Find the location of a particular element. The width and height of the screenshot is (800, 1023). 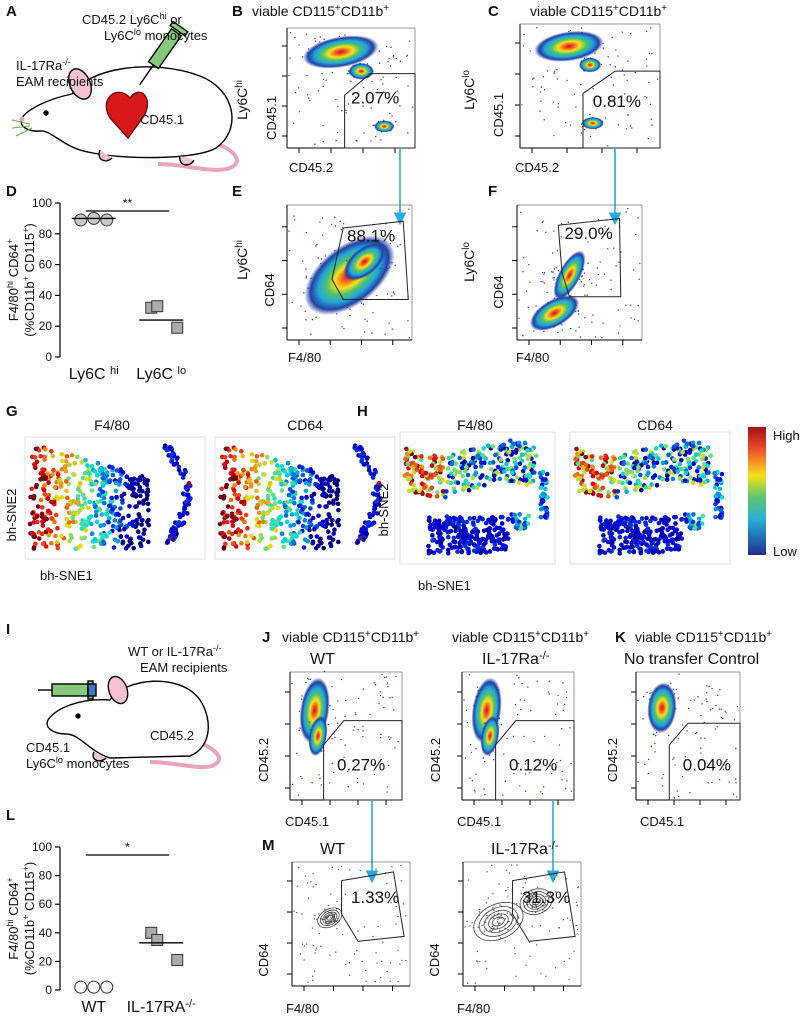

plot-title: viable CD115+CD11b+ is located at coordinates (520, 637).